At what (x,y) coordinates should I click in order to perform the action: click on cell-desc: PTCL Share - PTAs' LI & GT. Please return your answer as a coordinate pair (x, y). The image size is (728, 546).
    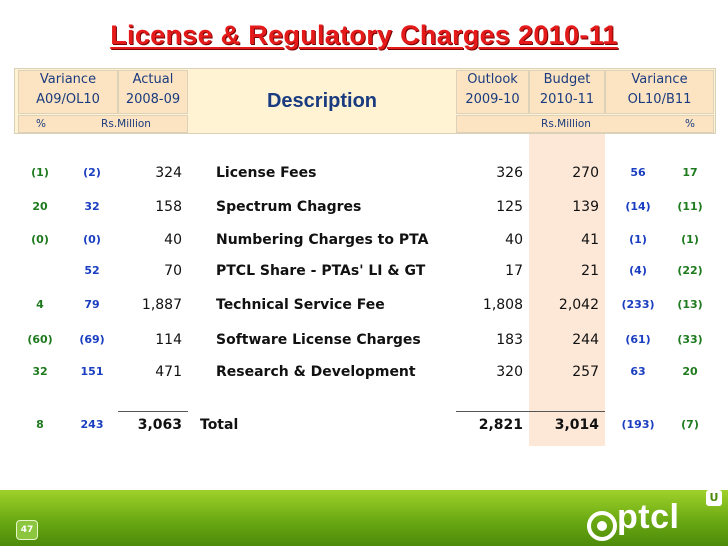
    Looking at the image, I should click on (321, 271).